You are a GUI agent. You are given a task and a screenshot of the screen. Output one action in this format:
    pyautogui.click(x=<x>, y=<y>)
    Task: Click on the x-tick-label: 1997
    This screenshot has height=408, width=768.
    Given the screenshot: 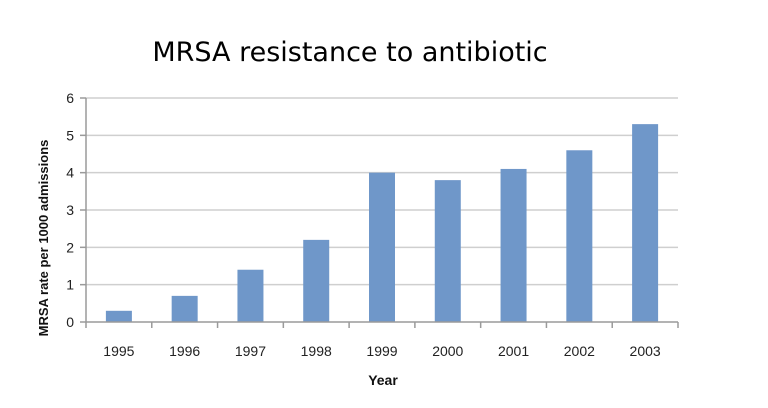 What is the action you would take?
    pyautogui.click(x=250, y=351)
    